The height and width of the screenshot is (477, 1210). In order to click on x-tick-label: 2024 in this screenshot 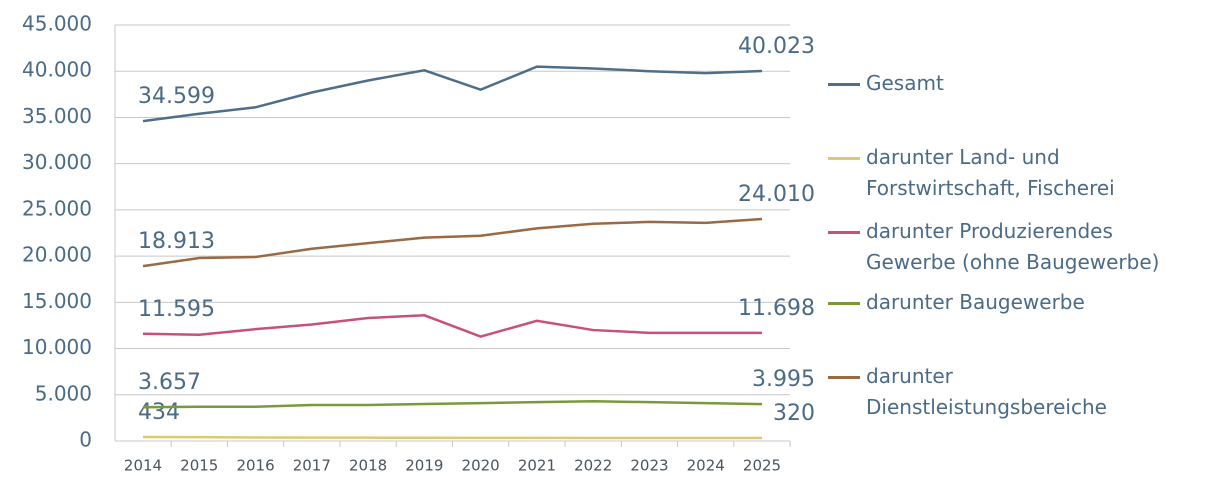, I will do `click(706, 466)`.